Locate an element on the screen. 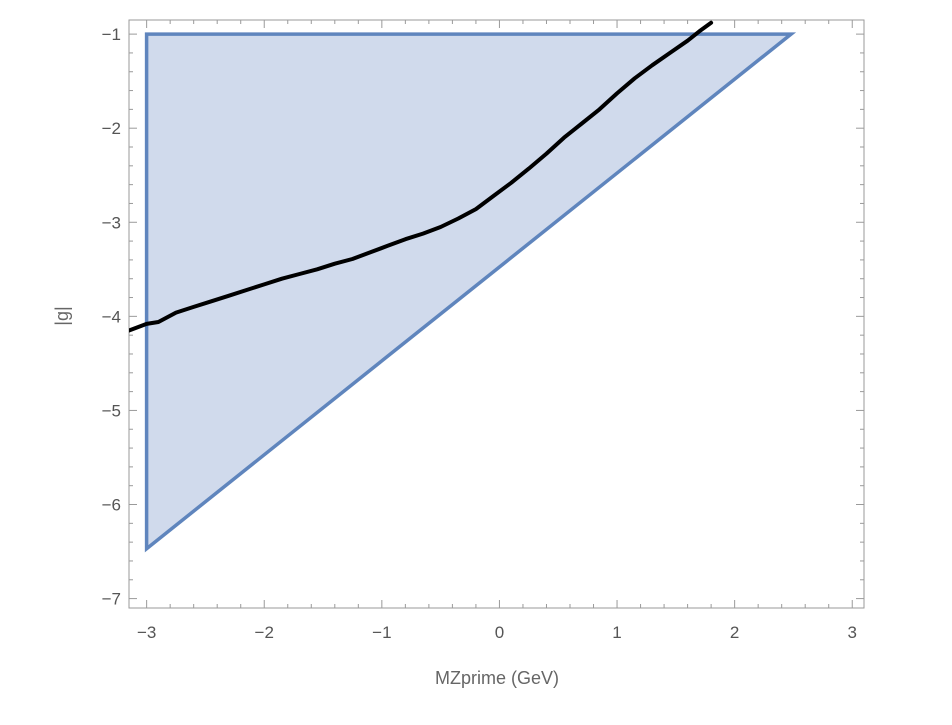  x-tick-label: −1 is located at coordinates (381, 632).